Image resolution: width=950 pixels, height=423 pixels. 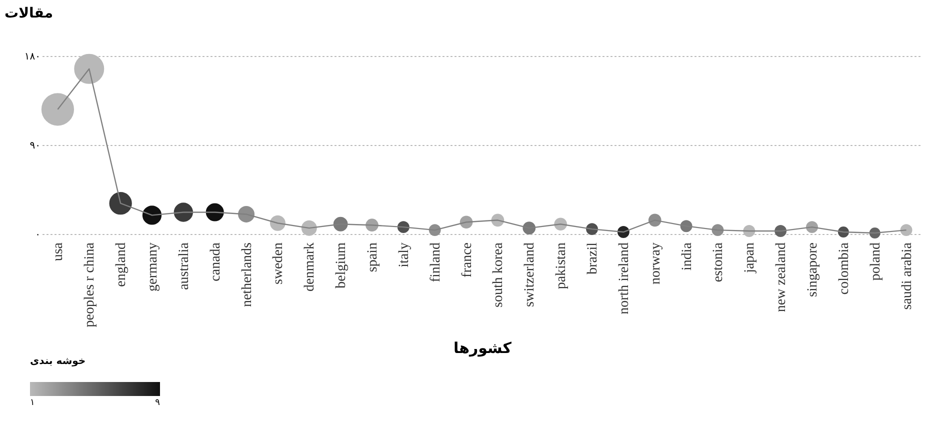 What do you see at coordinates (310, 267) in the screenshot?
I see `x-tick-label: denmark` at bounding box center [310, 267].